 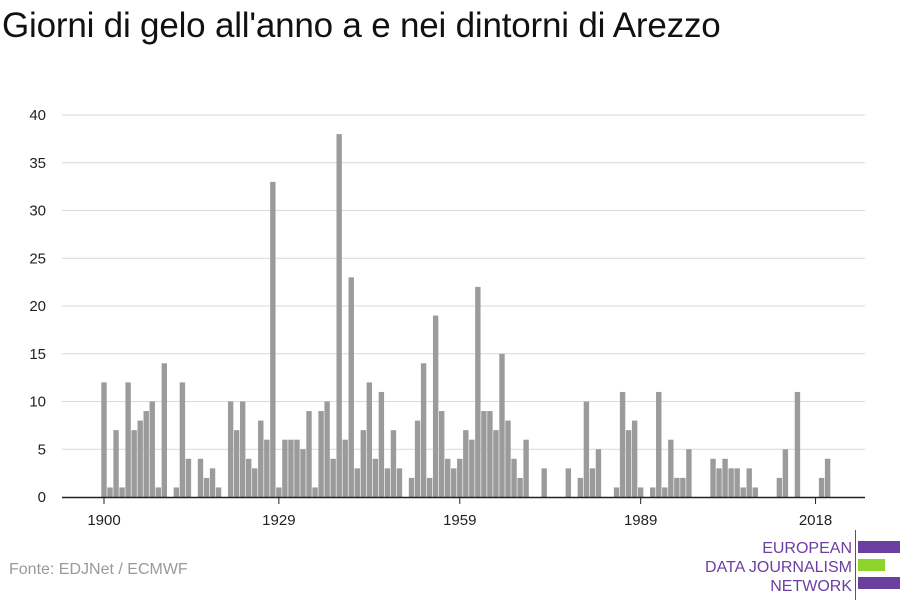 What do you see at coordinates (514, 477) in the screenshot?
I see `bar-1968` at bounding box center [514, 477].